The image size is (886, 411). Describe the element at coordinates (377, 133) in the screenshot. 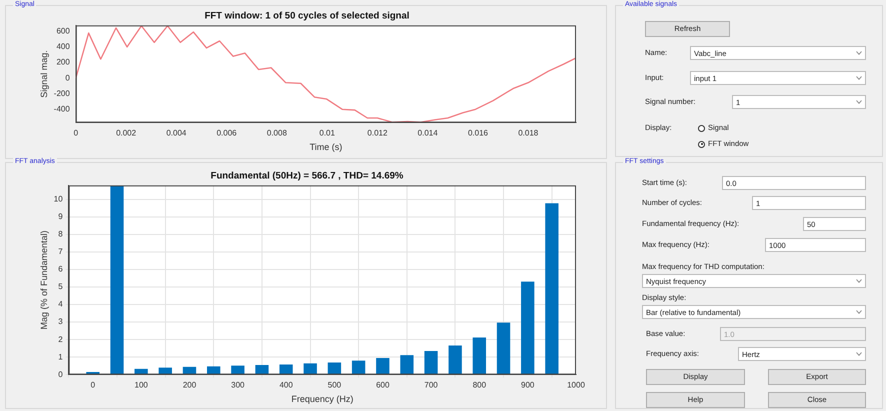

I see `x-tick-label: 0.012` at that location.